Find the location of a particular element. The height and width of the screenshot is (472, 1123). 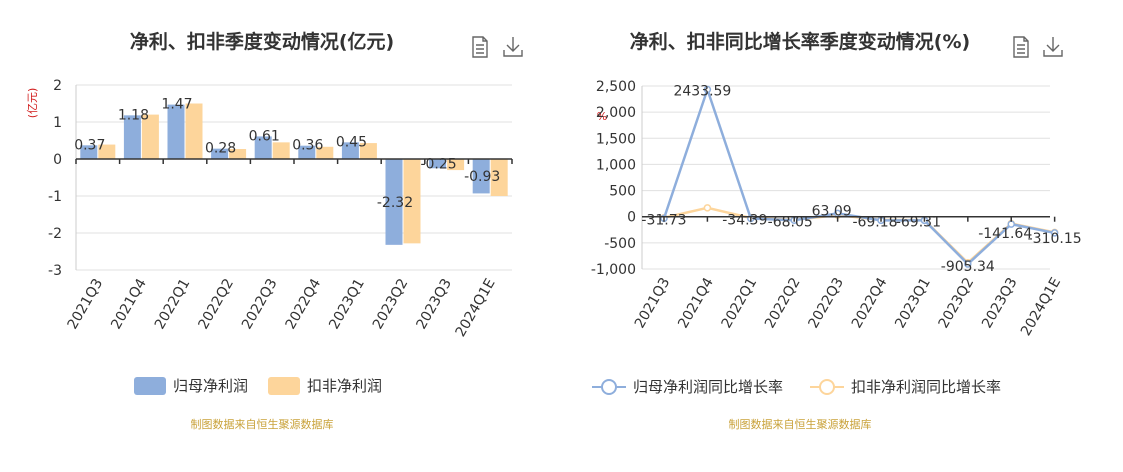

y-tick-label: -2 is located at coordinates (55, 234).